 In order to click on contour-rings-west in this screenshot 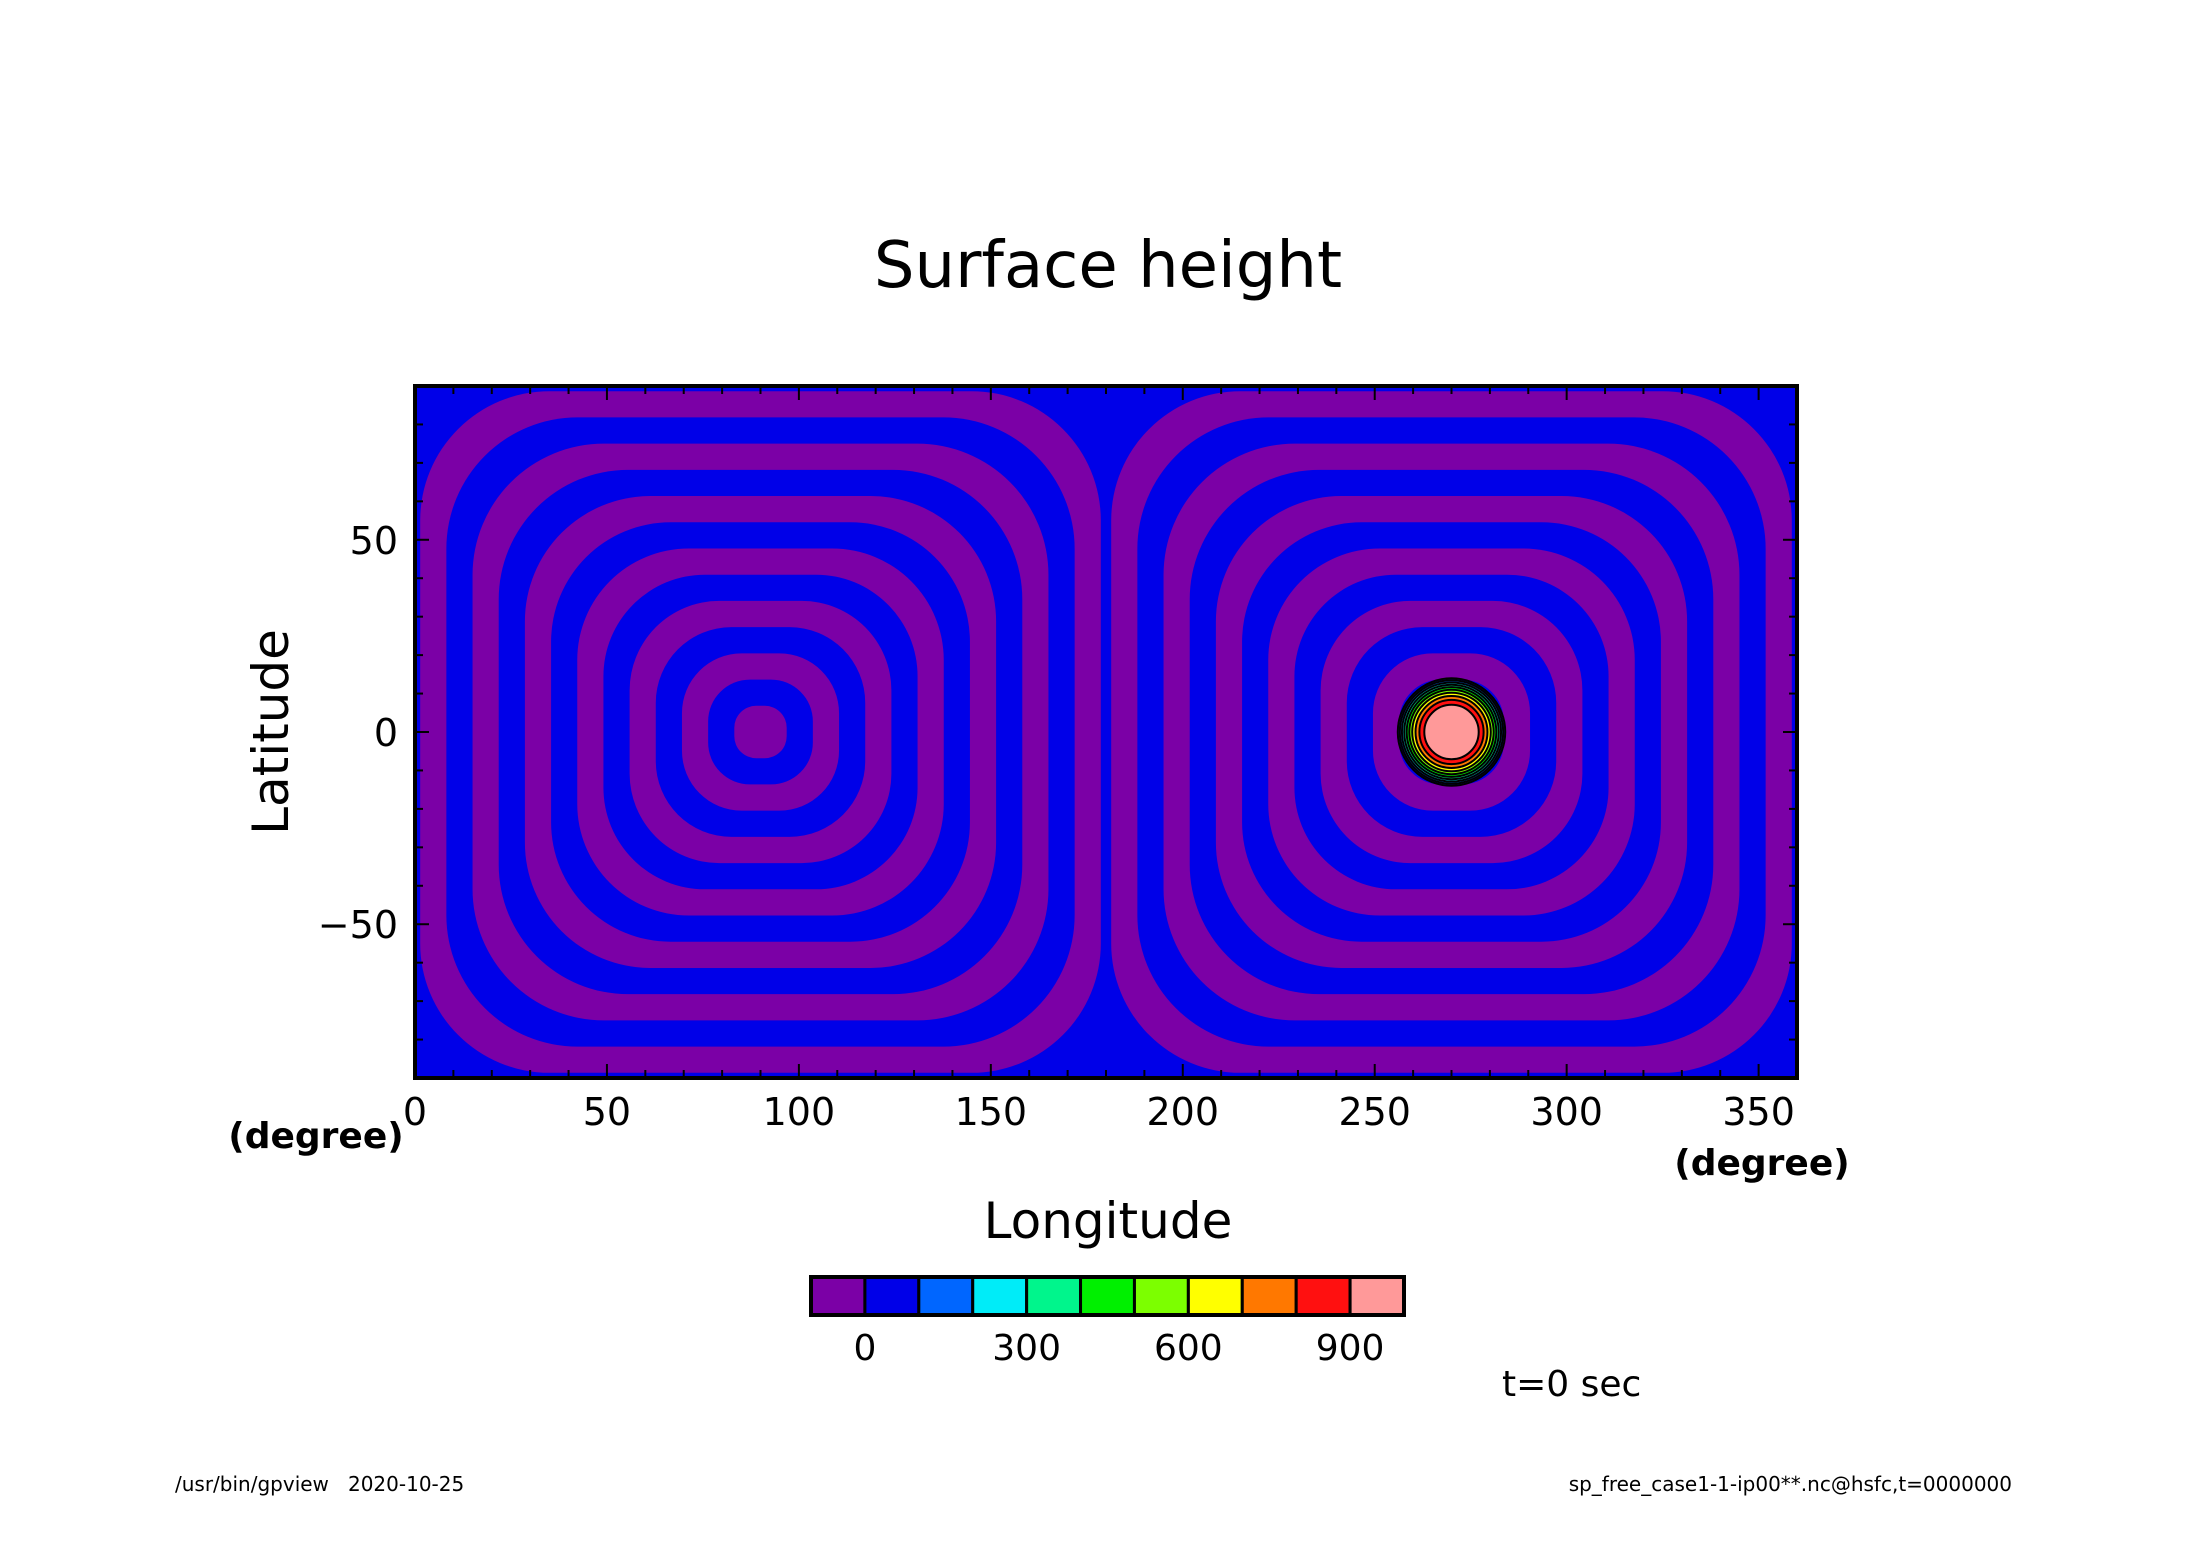, I will do `click(760, 732)`.